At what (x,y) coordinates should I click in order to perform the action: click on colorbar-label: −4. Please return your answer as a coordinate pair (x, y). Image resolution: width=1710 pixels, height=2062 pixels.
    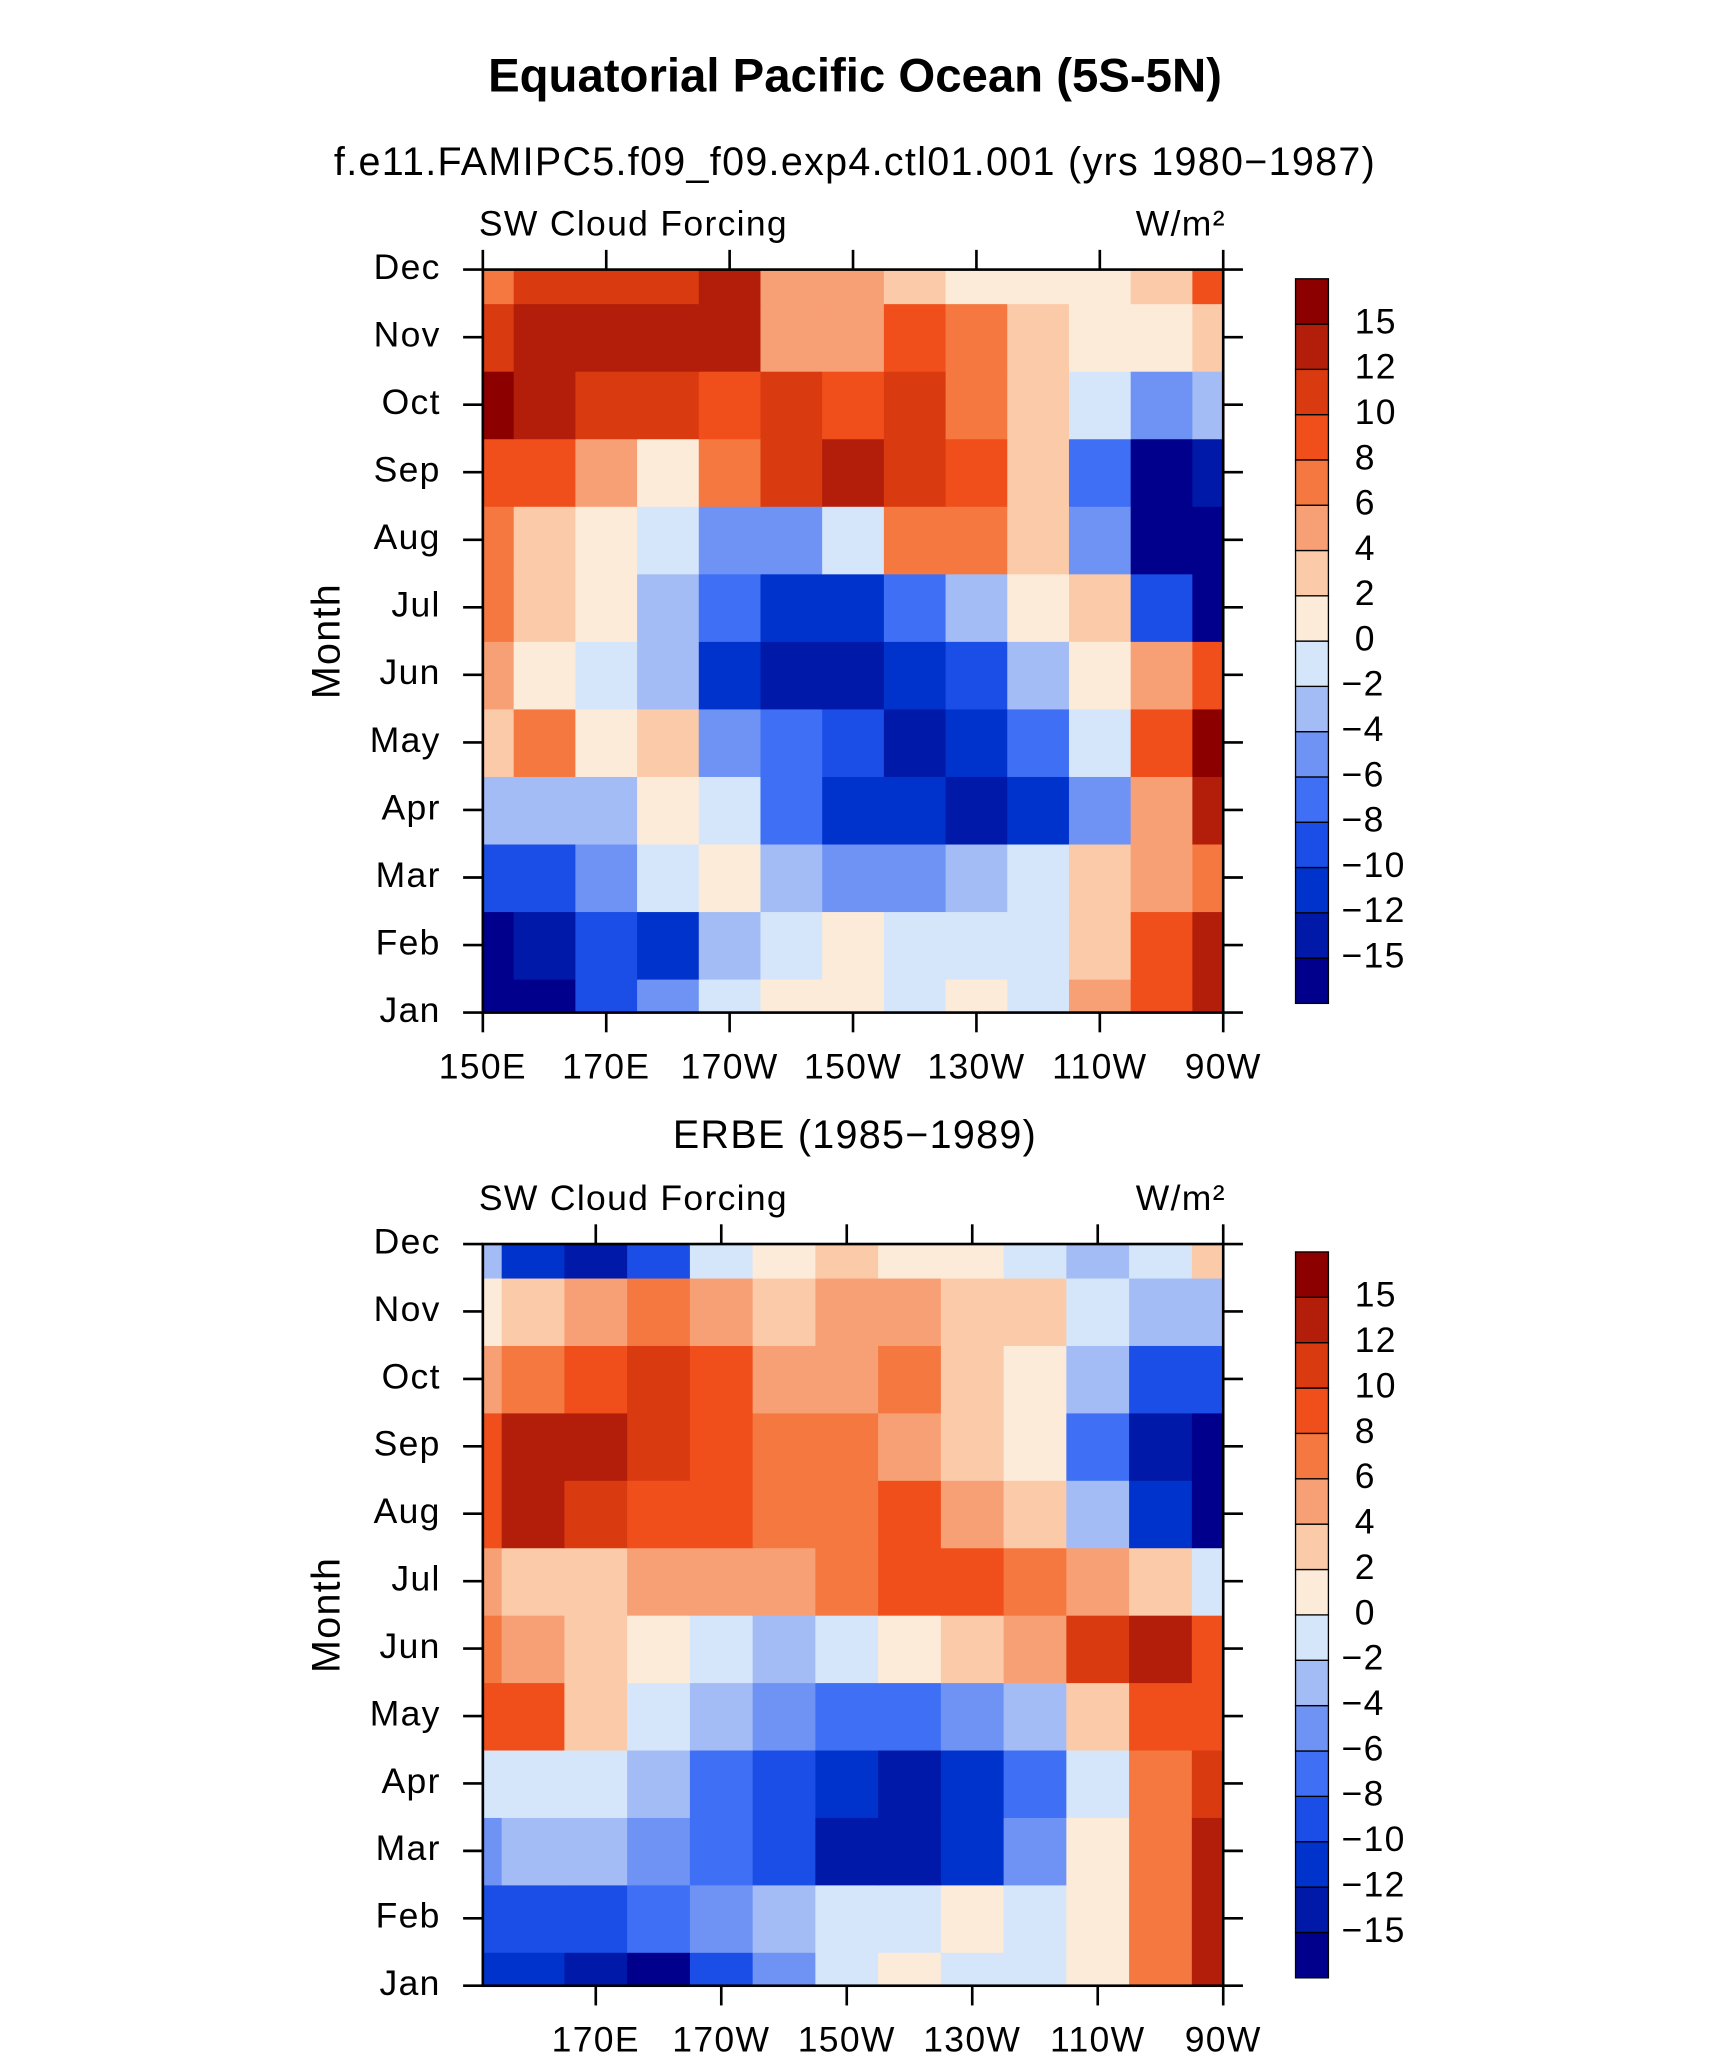
    Looking at the image, I should click on (1363, 729).